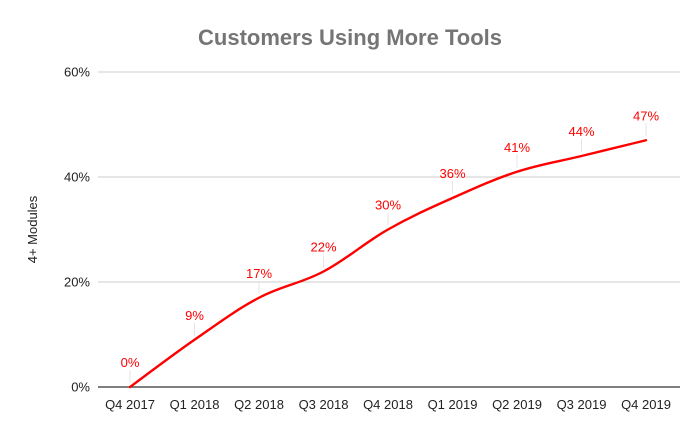 Image resolution: width=700 pixels, height=432 pixels. I want to click on x-tick-label: Q2 2019, so click(517, 404).